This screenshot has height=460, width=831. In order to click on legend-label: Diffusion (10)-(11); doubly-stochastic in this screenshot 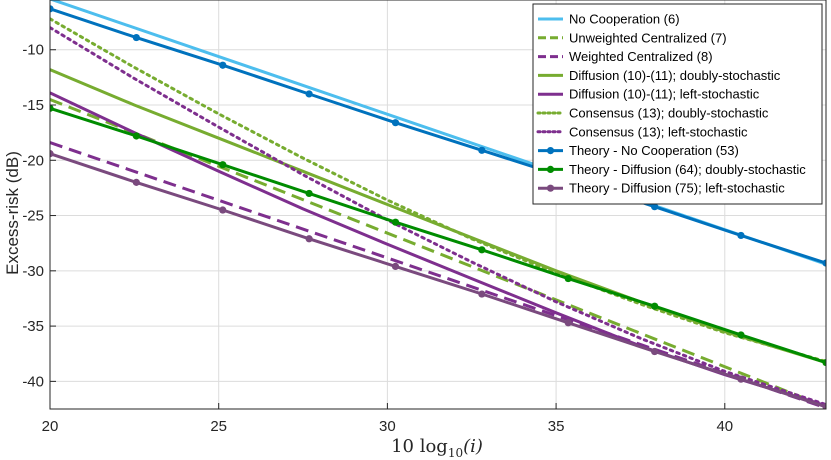, I will do `click(675, 75)`.